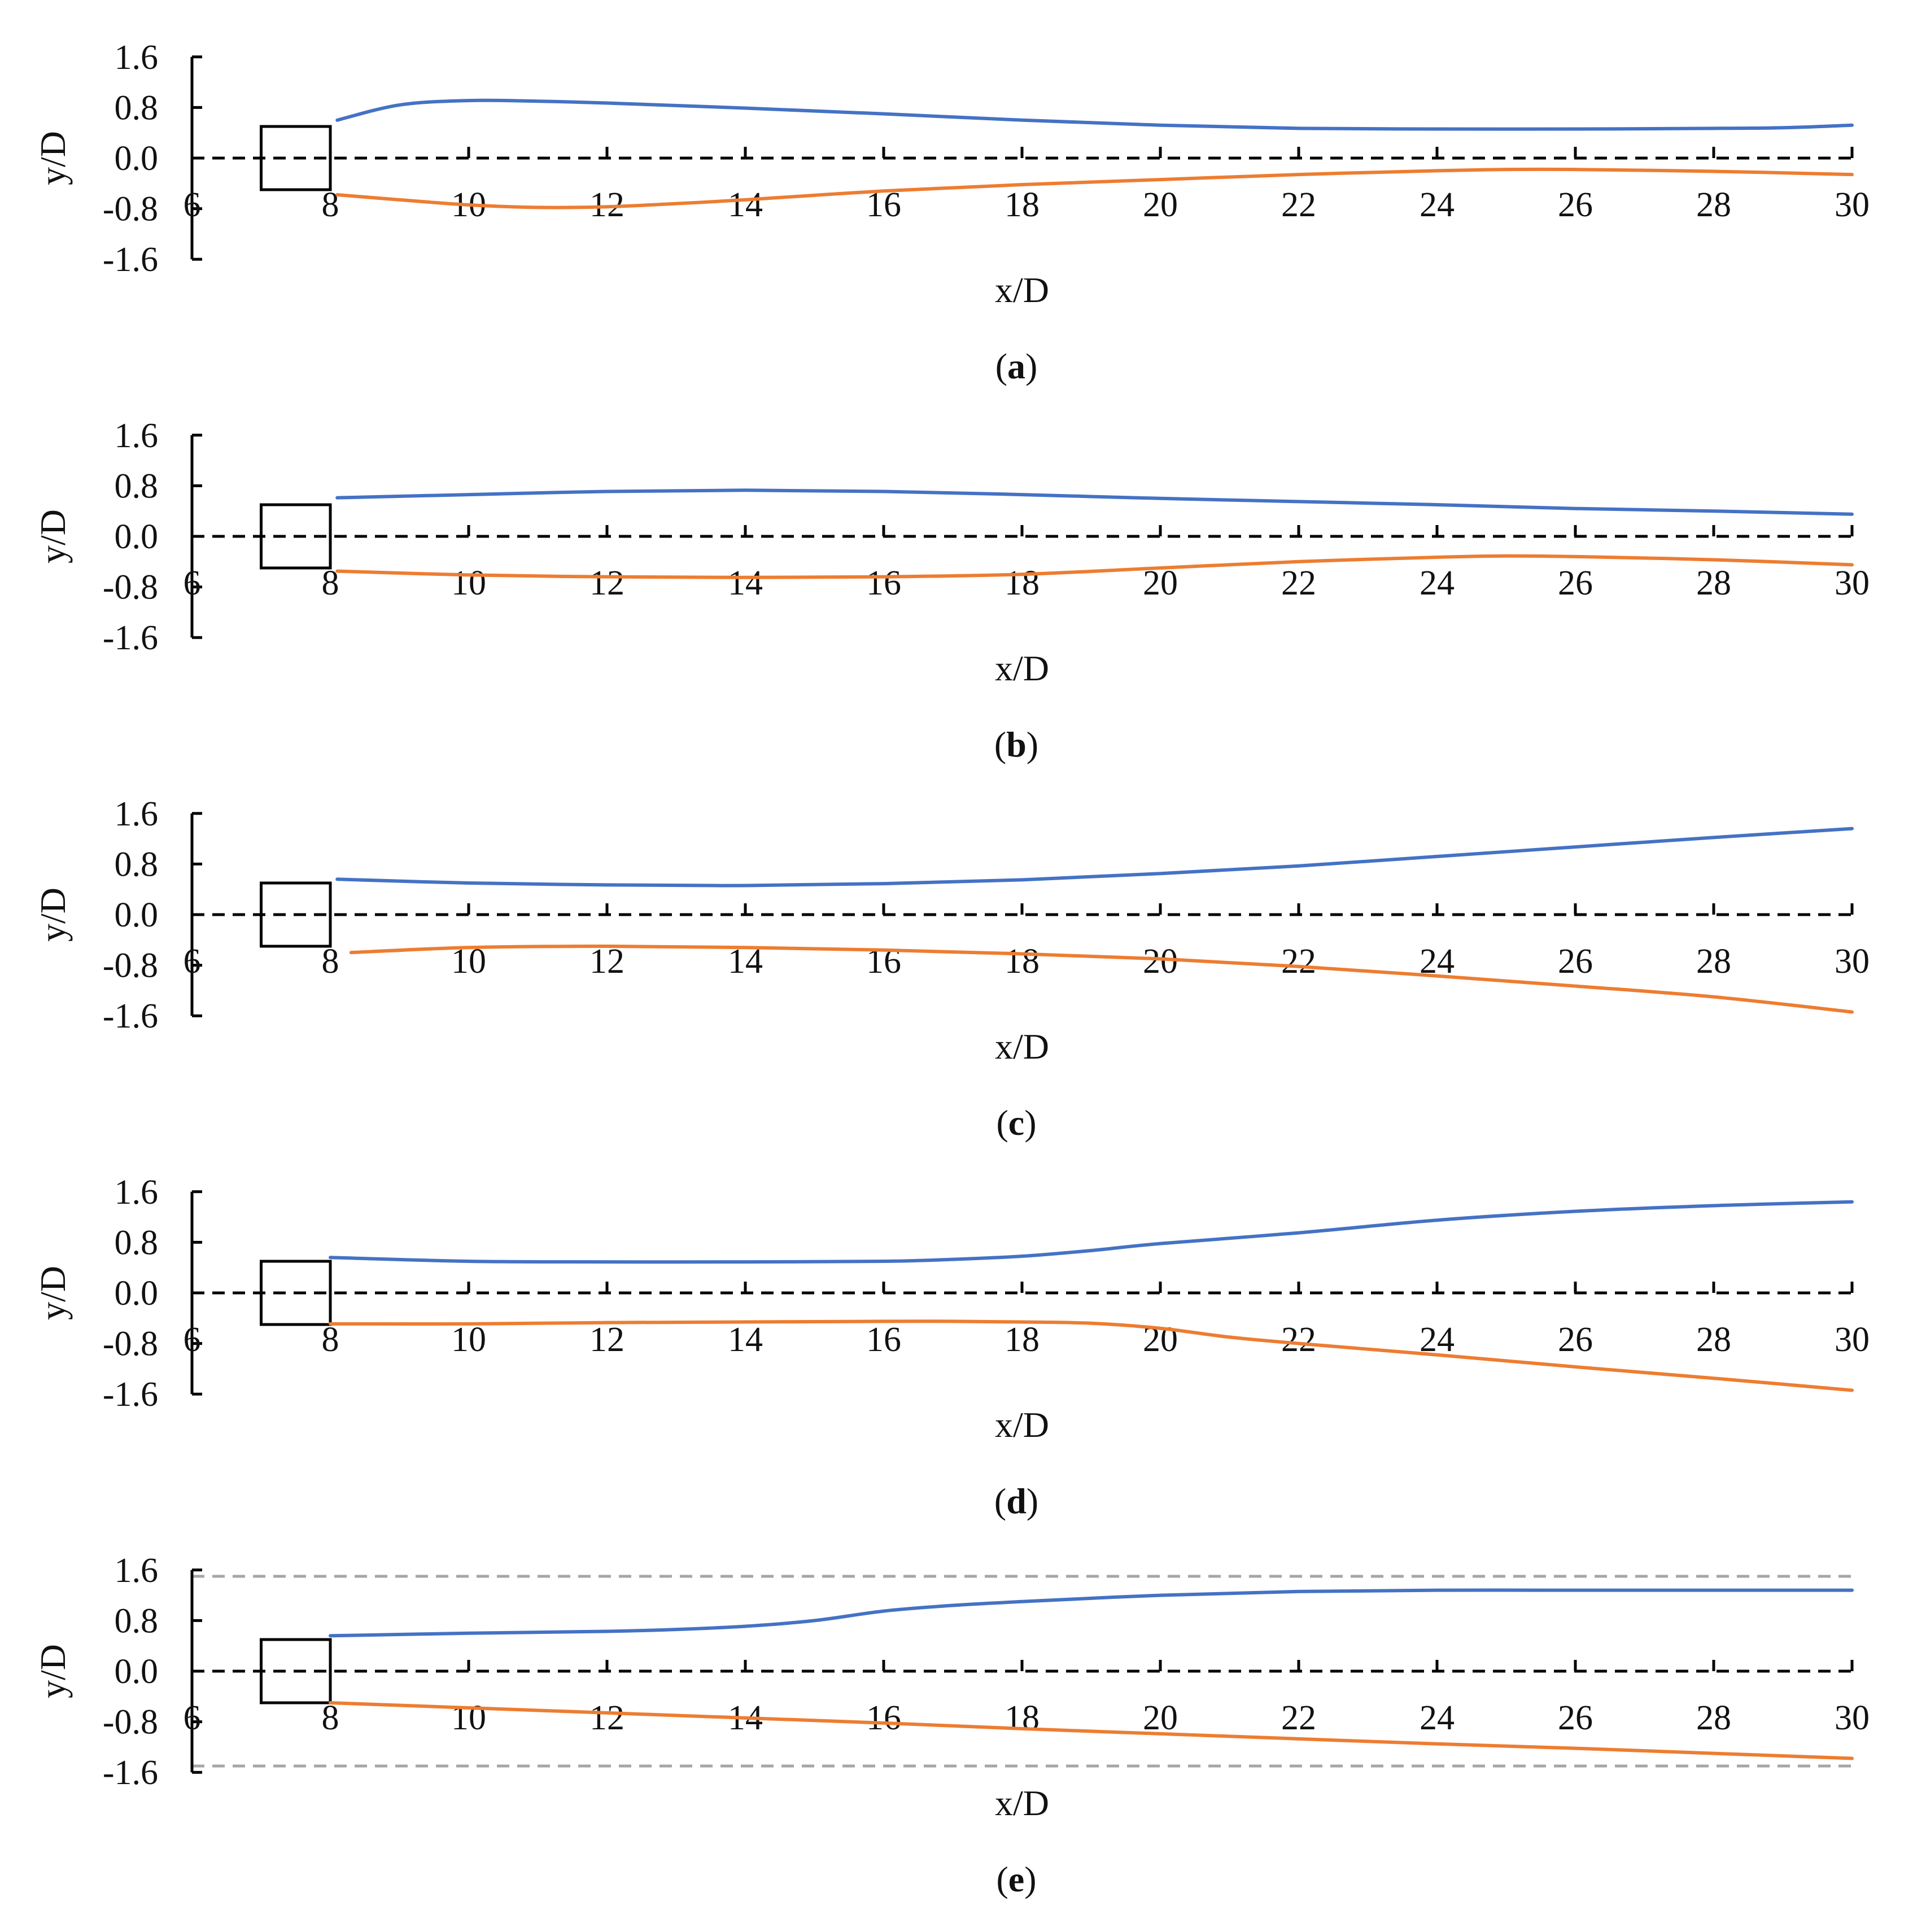 Image resolution: width=1926 pixels, height=1932 pixels. I want to click on caption-letter: e, so click(1016, 1879).